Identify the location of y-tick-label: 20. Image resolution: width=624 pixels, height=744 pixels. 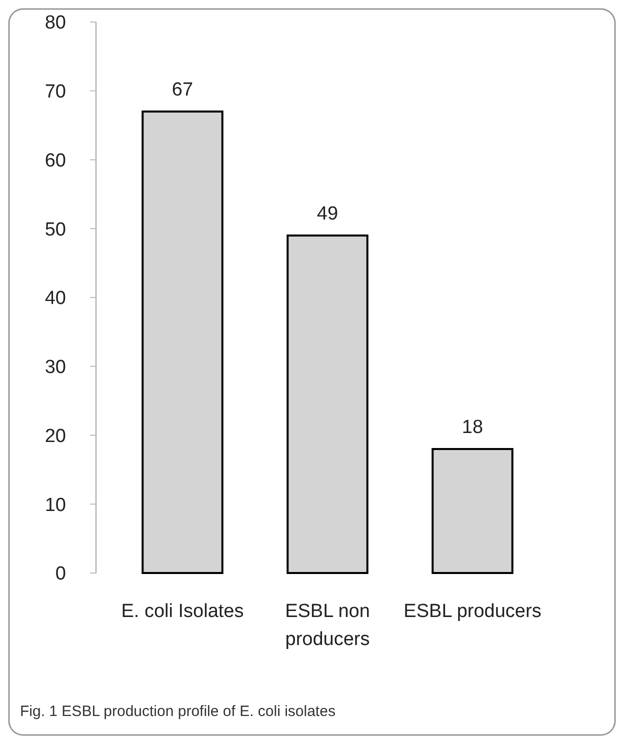
(55, 436).